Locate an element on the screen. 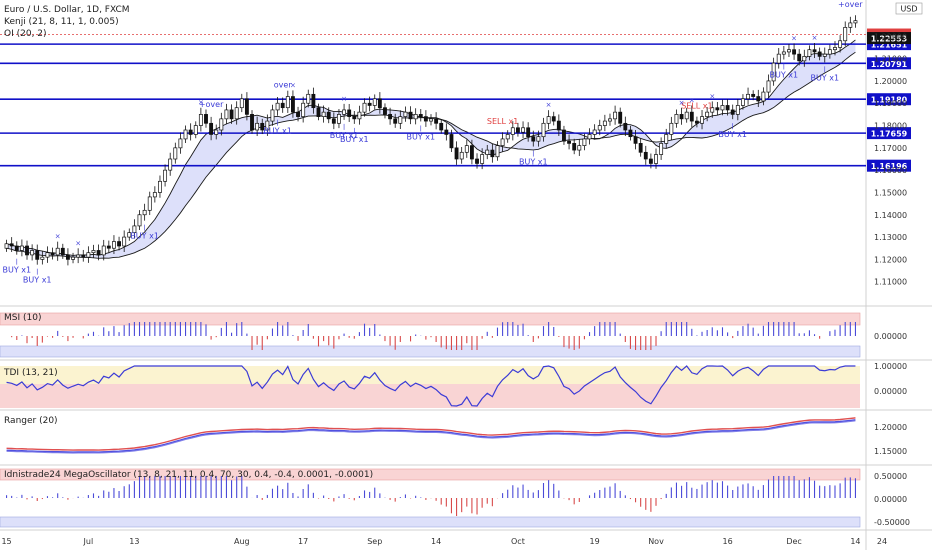 This screenshot has width=932, height=554. buy-signal-label: BUY x1 is located at coordinates (277, 131).